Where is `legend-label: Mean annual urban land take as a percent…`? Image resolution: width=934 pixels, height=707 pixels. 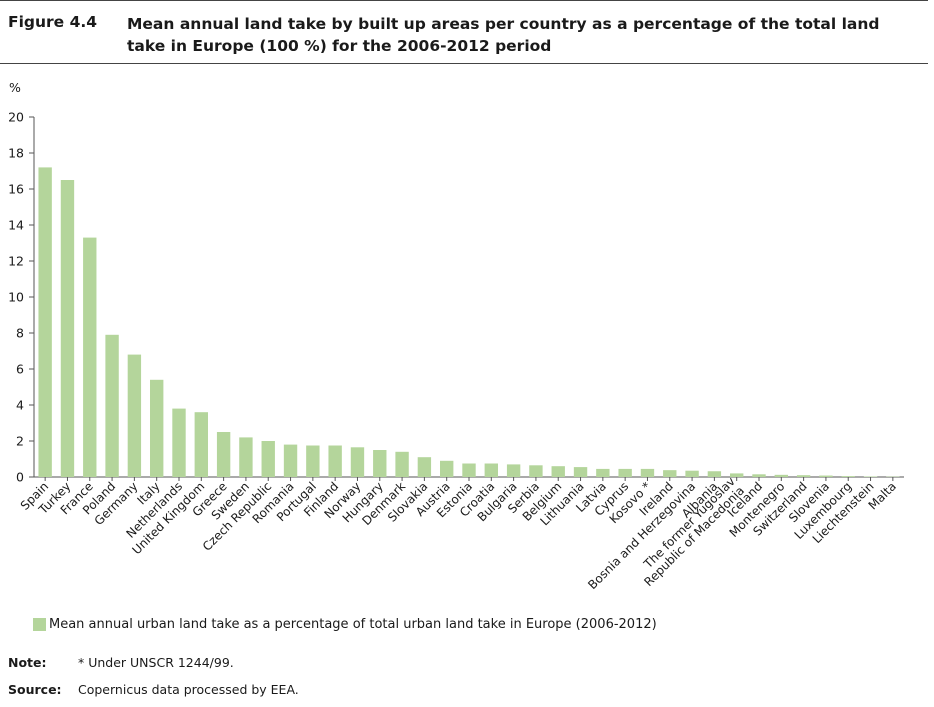
legend-label: Mean annual urban land take as a percent… is located at coordinates (353, 624).